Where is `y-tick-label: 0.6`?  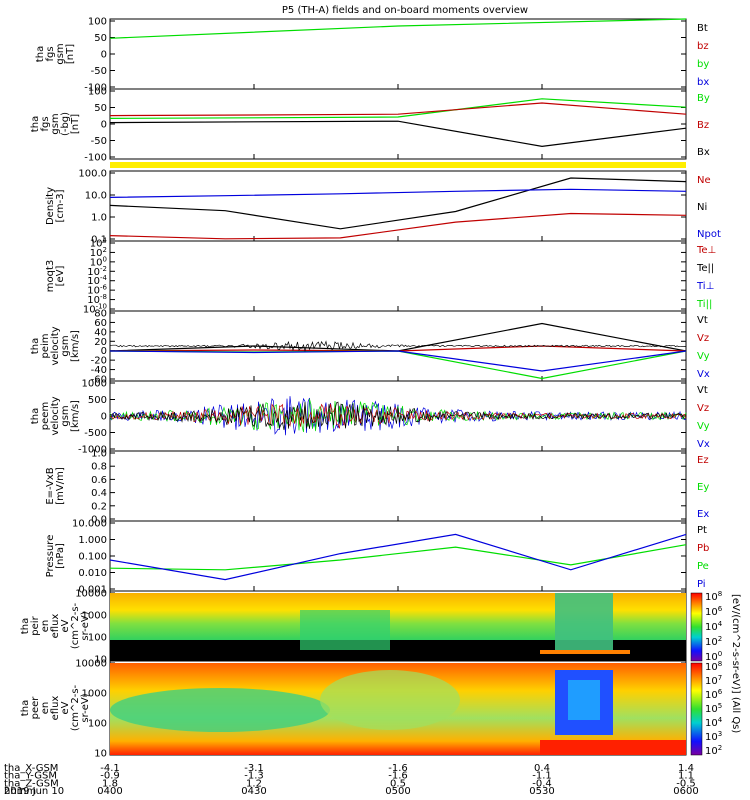 y-tick-label: 0.6 is located at coordinates (99, 480).